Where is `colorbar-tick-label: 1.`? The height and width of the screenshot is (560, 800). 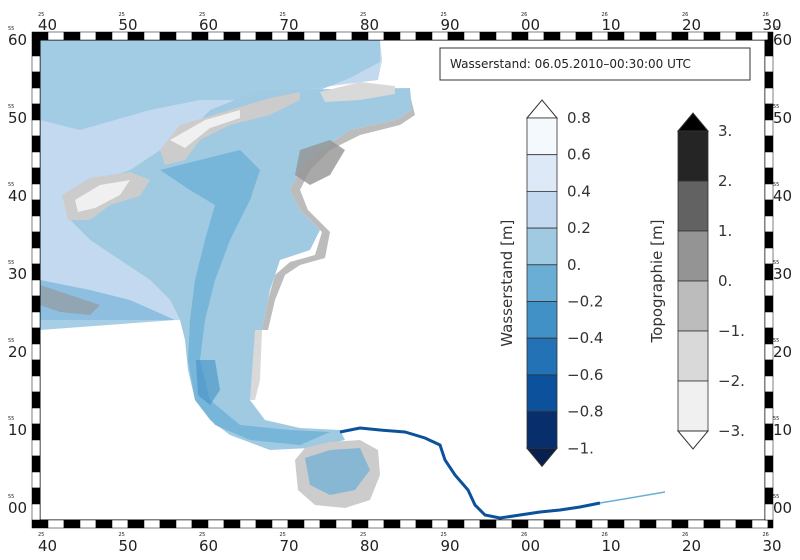
colorbar-tick-label: 1. is located at coordinates (725, 231).